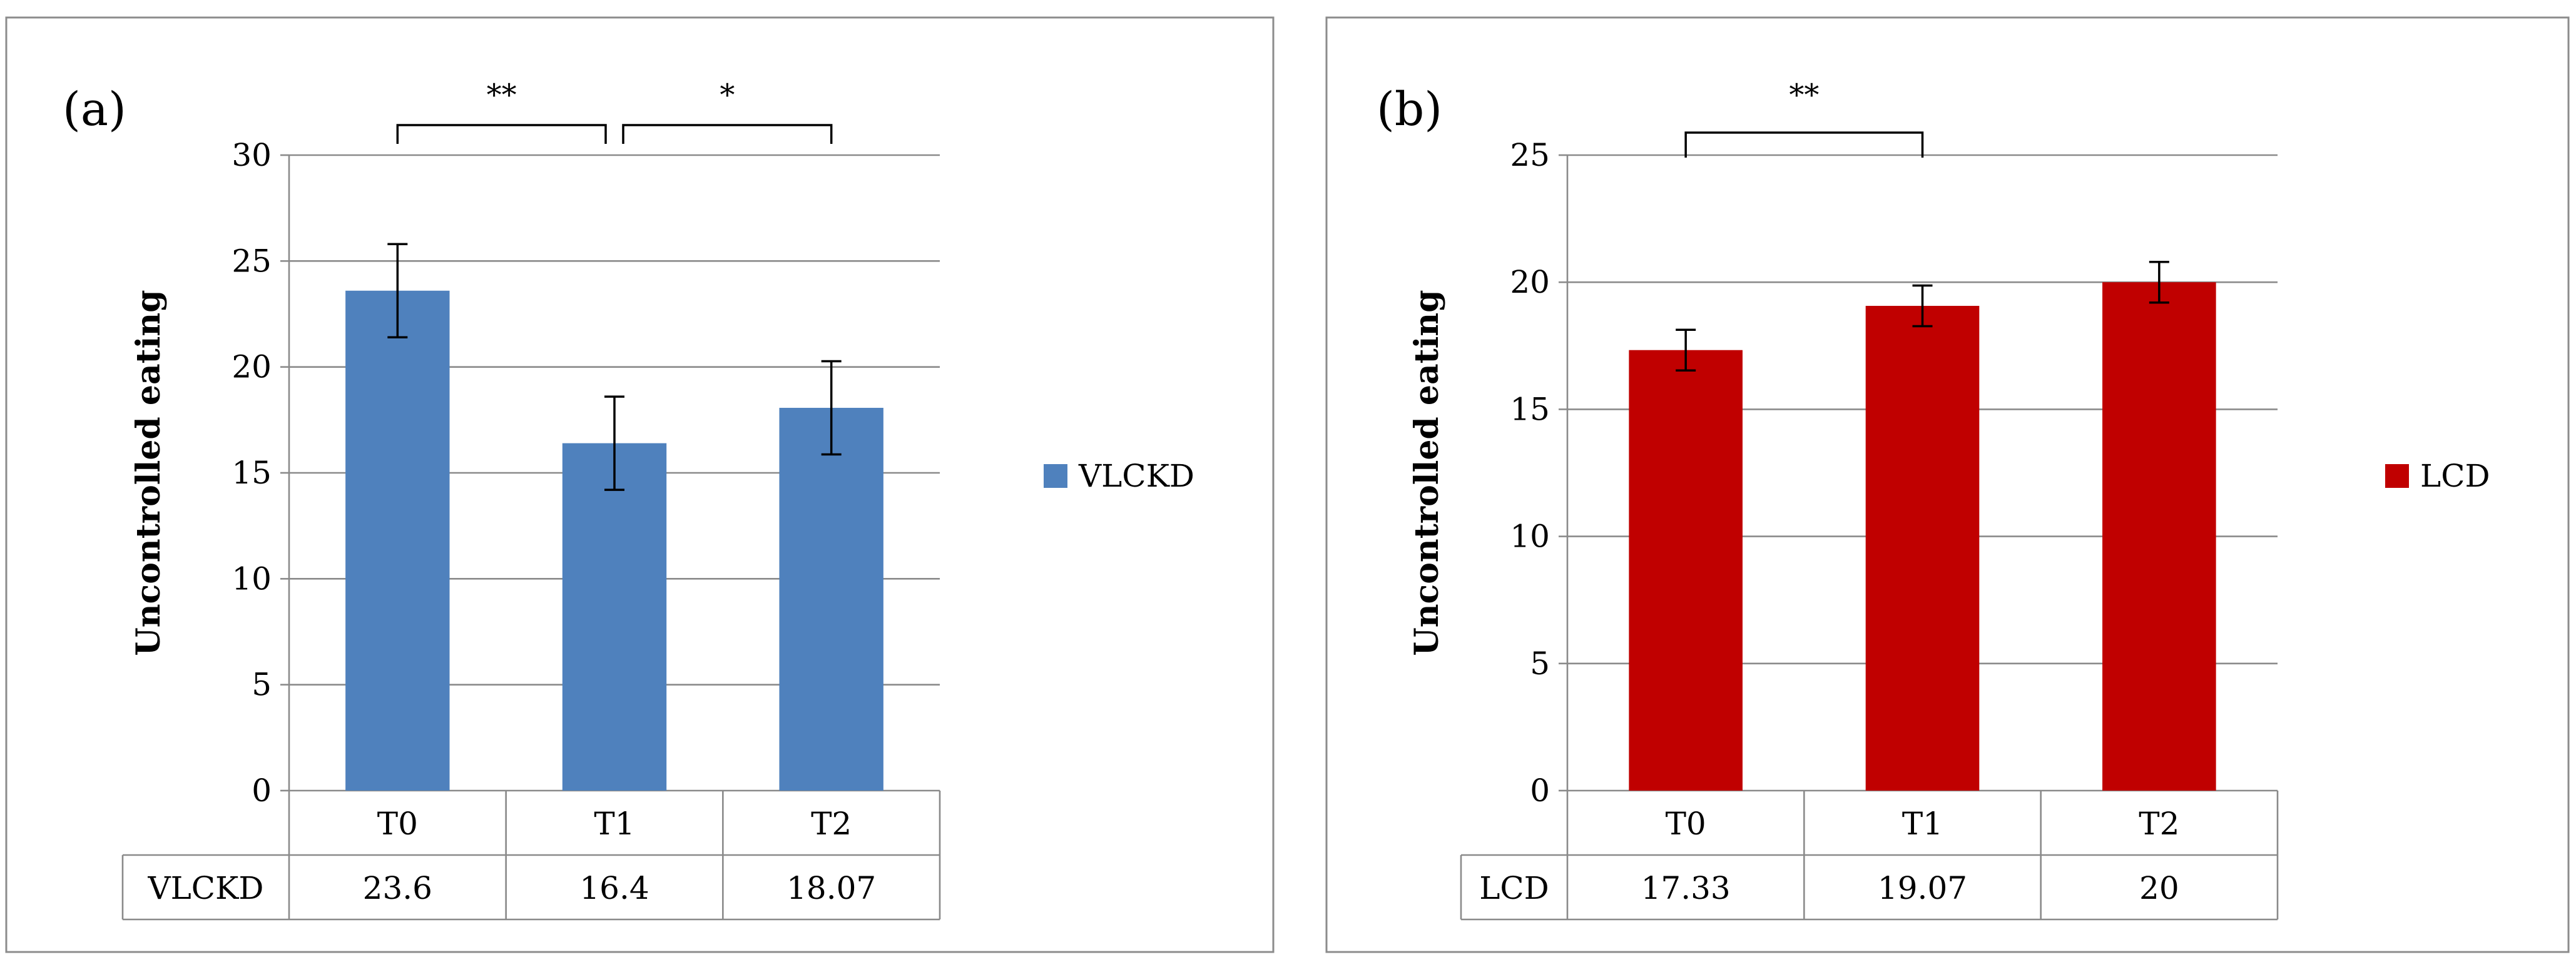 This screenshot has width=2576, height=972. Describe the element at coordinates (2455, 476) in the screenshot. I see `legend-label: LCD` at that location.